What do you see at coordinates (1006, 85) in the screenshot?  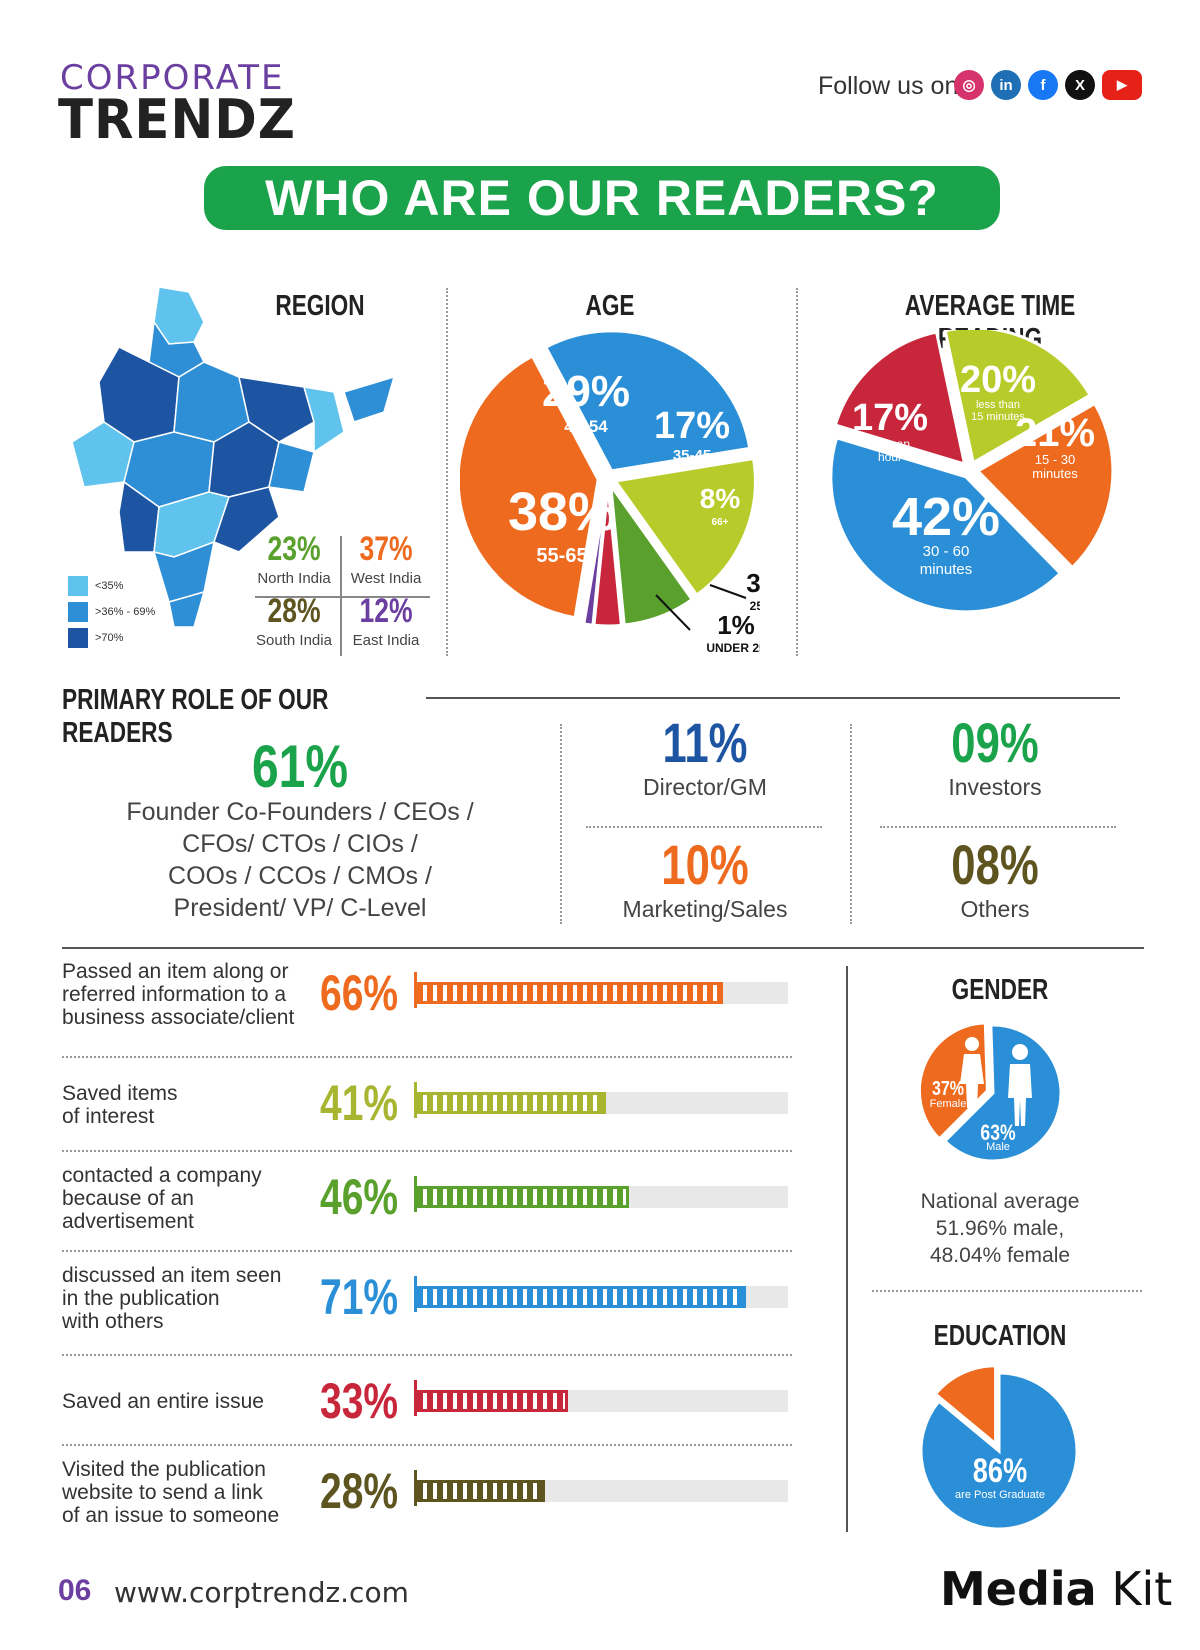 I see `linkedin-icon: in` at bounding box center [1006, 85].